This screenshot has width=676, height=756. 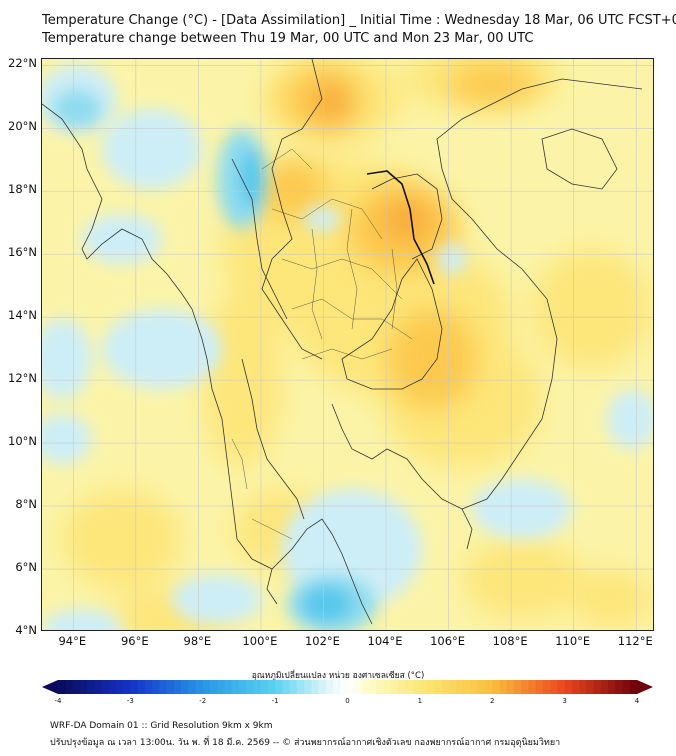 What do you see at coordinates (26, 504) in the screenshot?
I see `latitude-label: 8°N` at bounding box center [26, 504].